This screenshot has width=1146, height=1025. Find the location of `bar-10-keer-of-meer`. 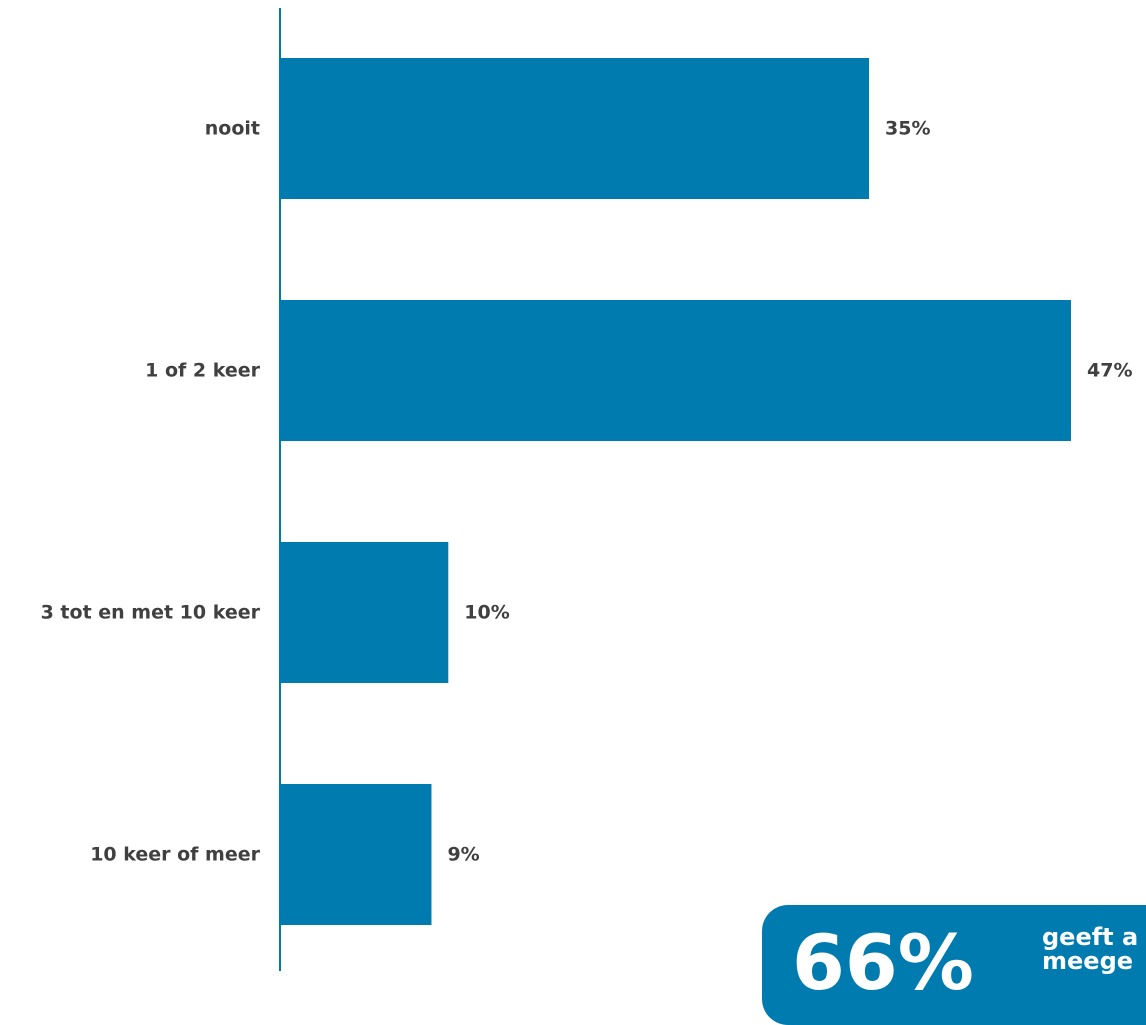

bar-10-keer-of-meer is located at coordinates (356, 854).